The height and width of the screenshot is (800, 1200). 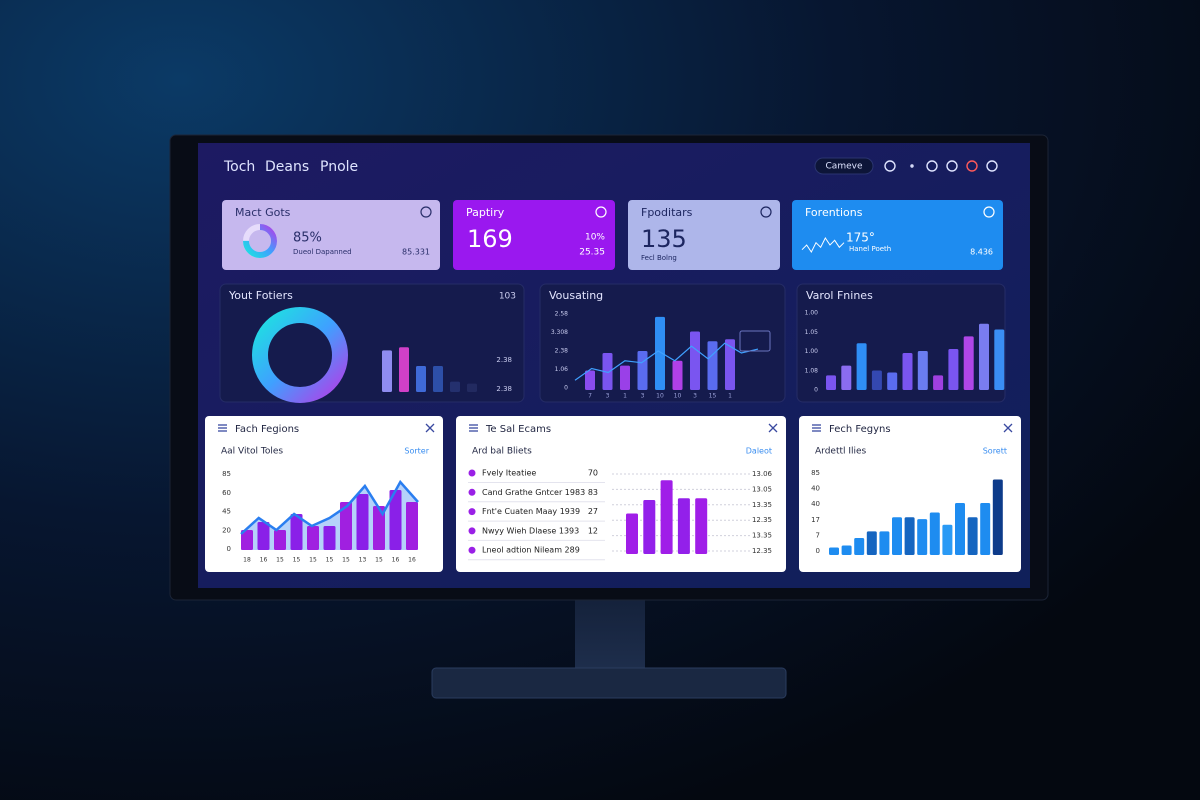 I want to click on card-subtitle: Ardettl Ilies, so click(x=841, y=452).